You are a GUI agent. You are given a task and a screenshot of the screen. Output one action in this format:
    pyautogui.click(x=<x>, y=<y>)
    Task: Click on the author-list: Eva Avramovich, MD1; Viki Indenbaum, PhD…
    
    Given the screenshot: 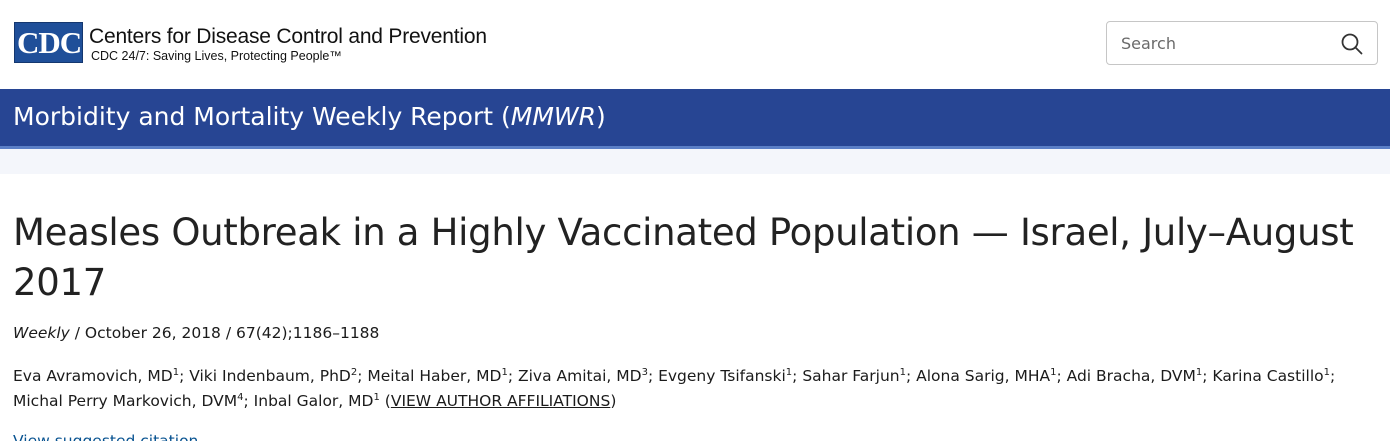 What is the action you would take?
    pyautogui.click(x=674, y=388)
    